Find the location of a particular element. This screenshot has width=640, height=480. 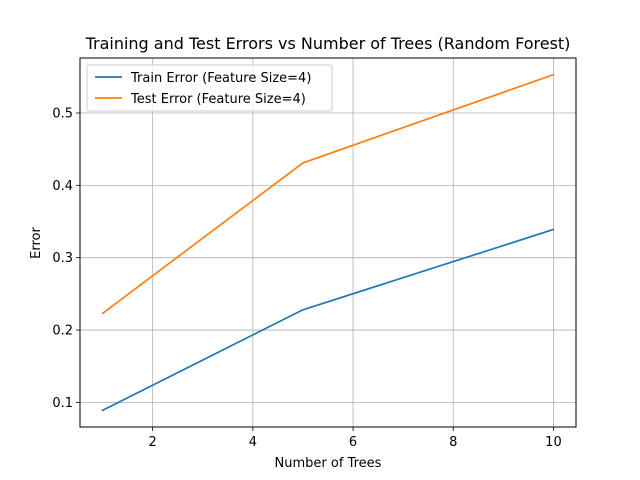

y-tick-label: 0.1 is located at coordinates (62, 403).